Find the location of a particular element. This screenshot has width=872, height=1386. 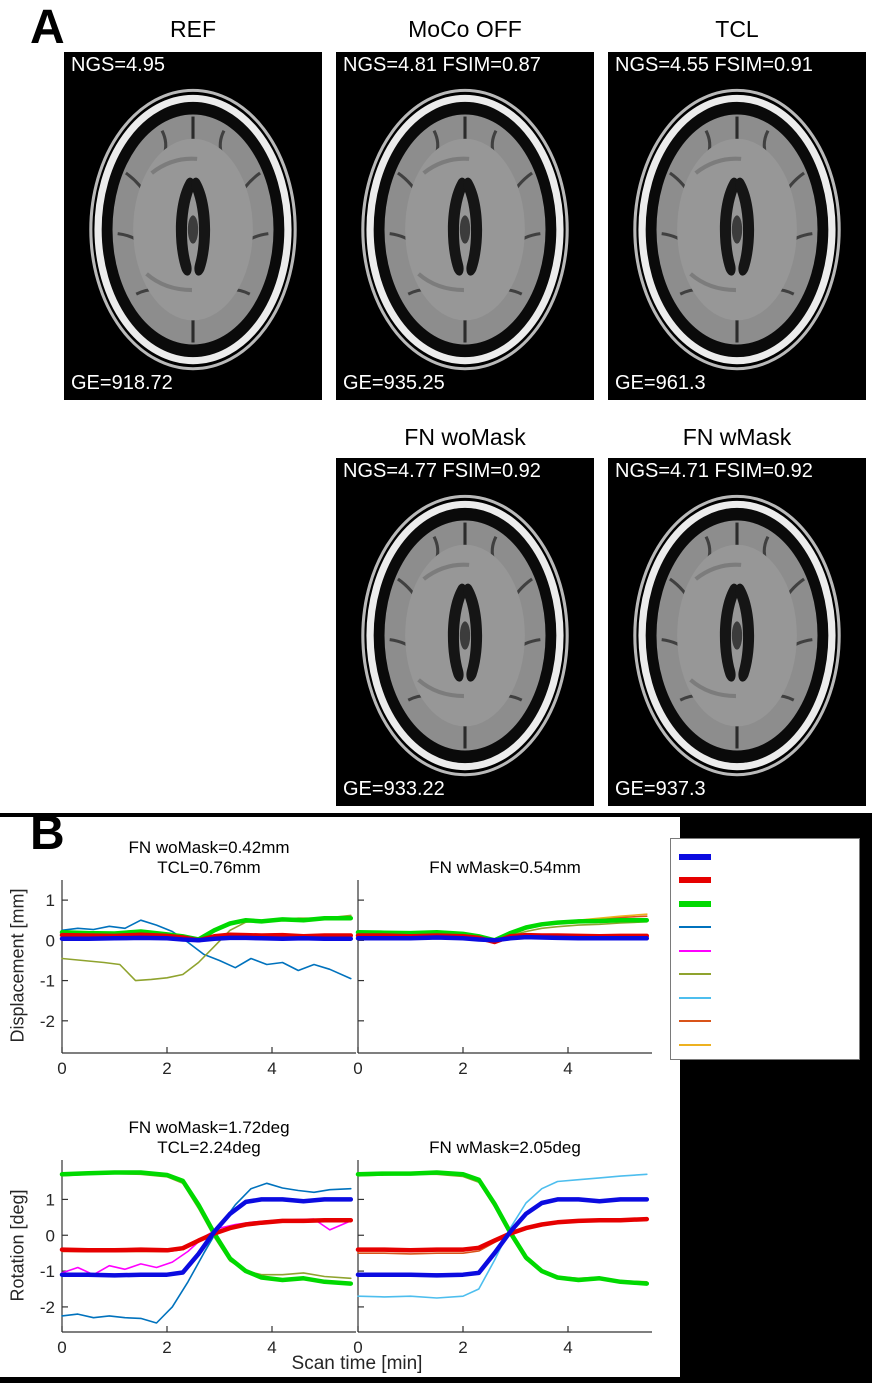

disp_right-series-blue-thick is located at coordinates (502, 938).